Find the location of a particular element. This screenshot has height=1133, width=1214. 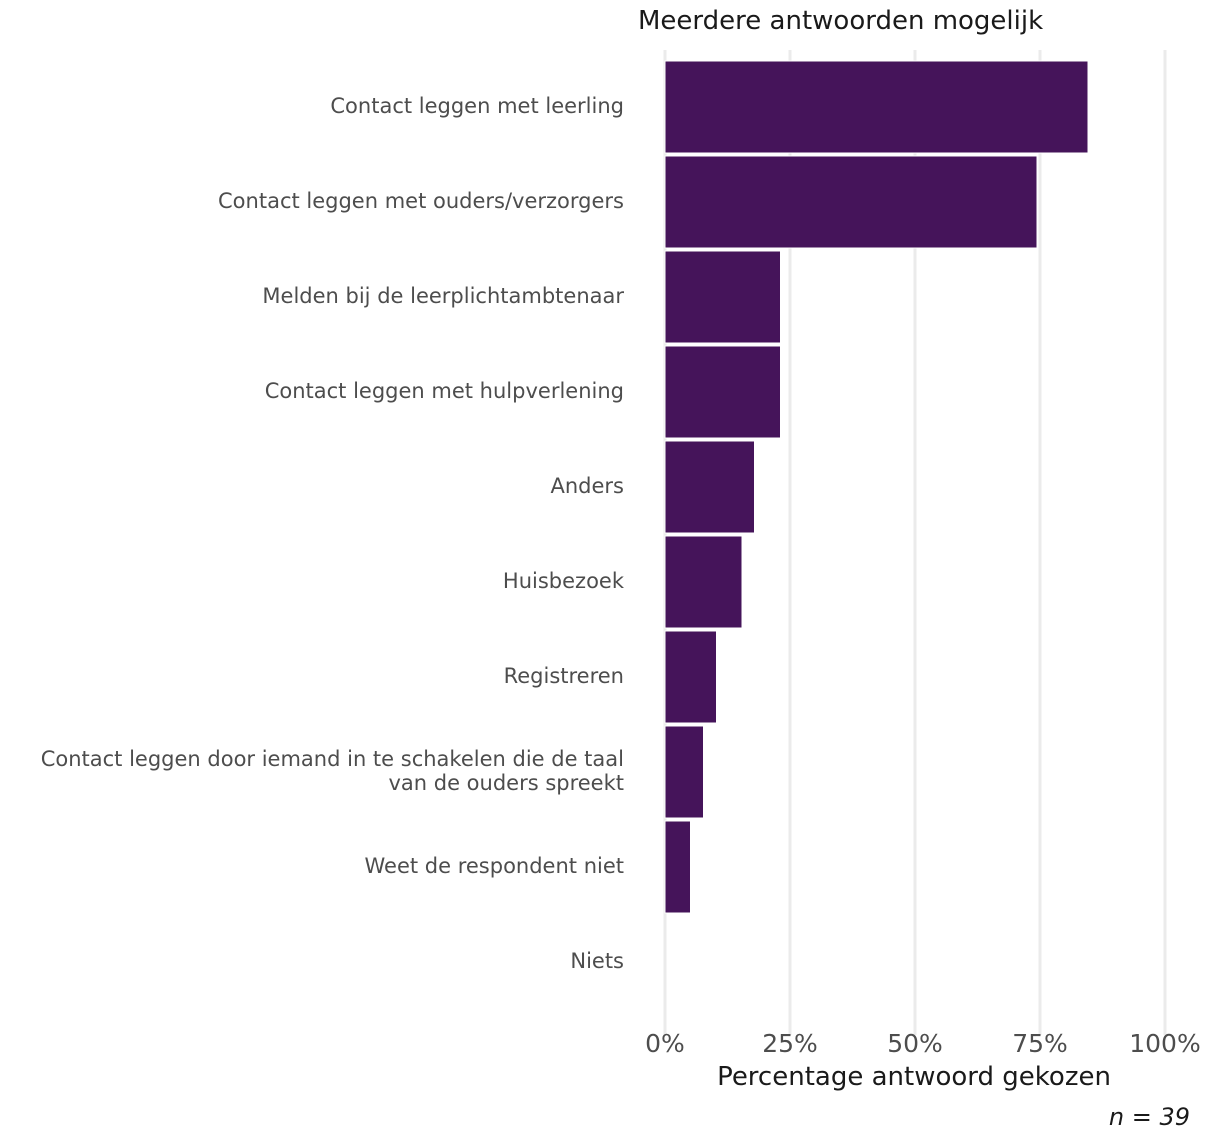

category-label: Contact leggen met leerling is located at coordinates (477, 106).